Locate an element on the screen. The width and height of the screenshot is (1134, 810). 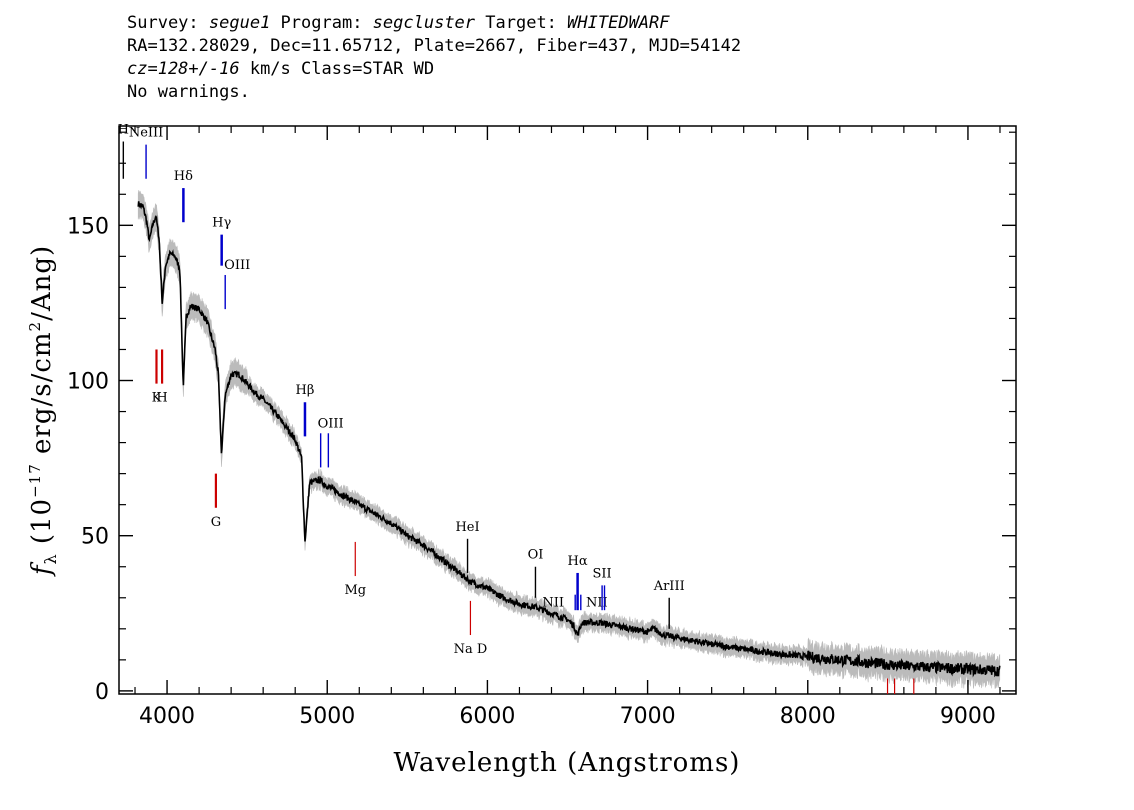
target-name: WHITEDWARF is located at coordinates (618, 23).